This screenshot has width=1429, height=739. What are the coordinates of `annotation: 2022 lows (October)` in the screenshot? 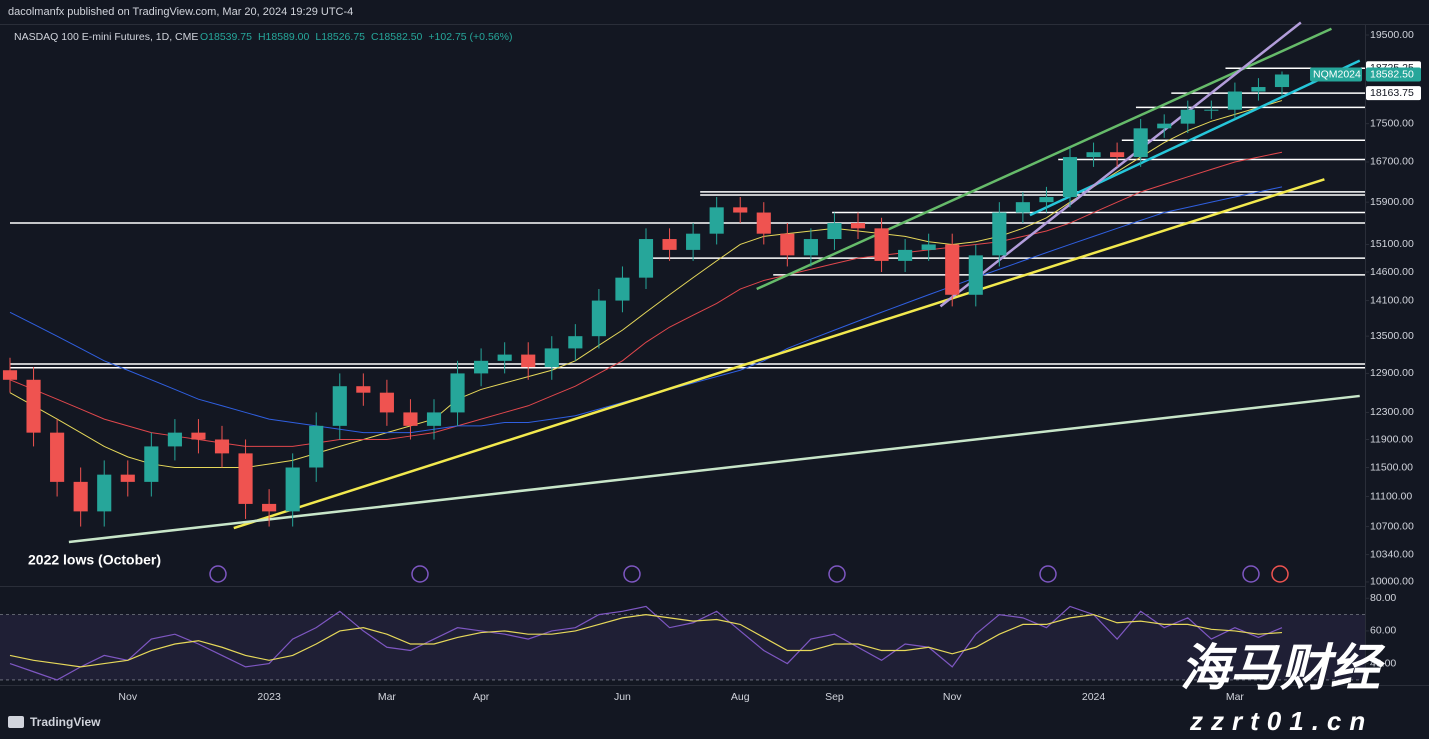 It's located at (94, 560).